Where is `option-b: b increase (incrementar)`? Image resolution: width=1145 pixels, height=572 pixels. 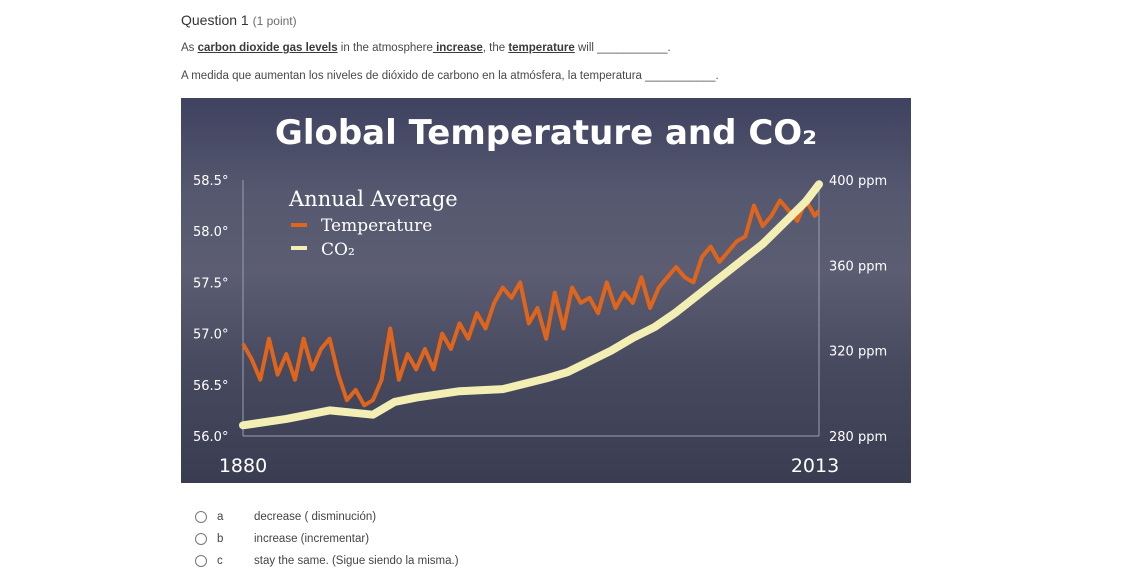 option-b: b increase (incrementar) is located at coordinates (395, 541).